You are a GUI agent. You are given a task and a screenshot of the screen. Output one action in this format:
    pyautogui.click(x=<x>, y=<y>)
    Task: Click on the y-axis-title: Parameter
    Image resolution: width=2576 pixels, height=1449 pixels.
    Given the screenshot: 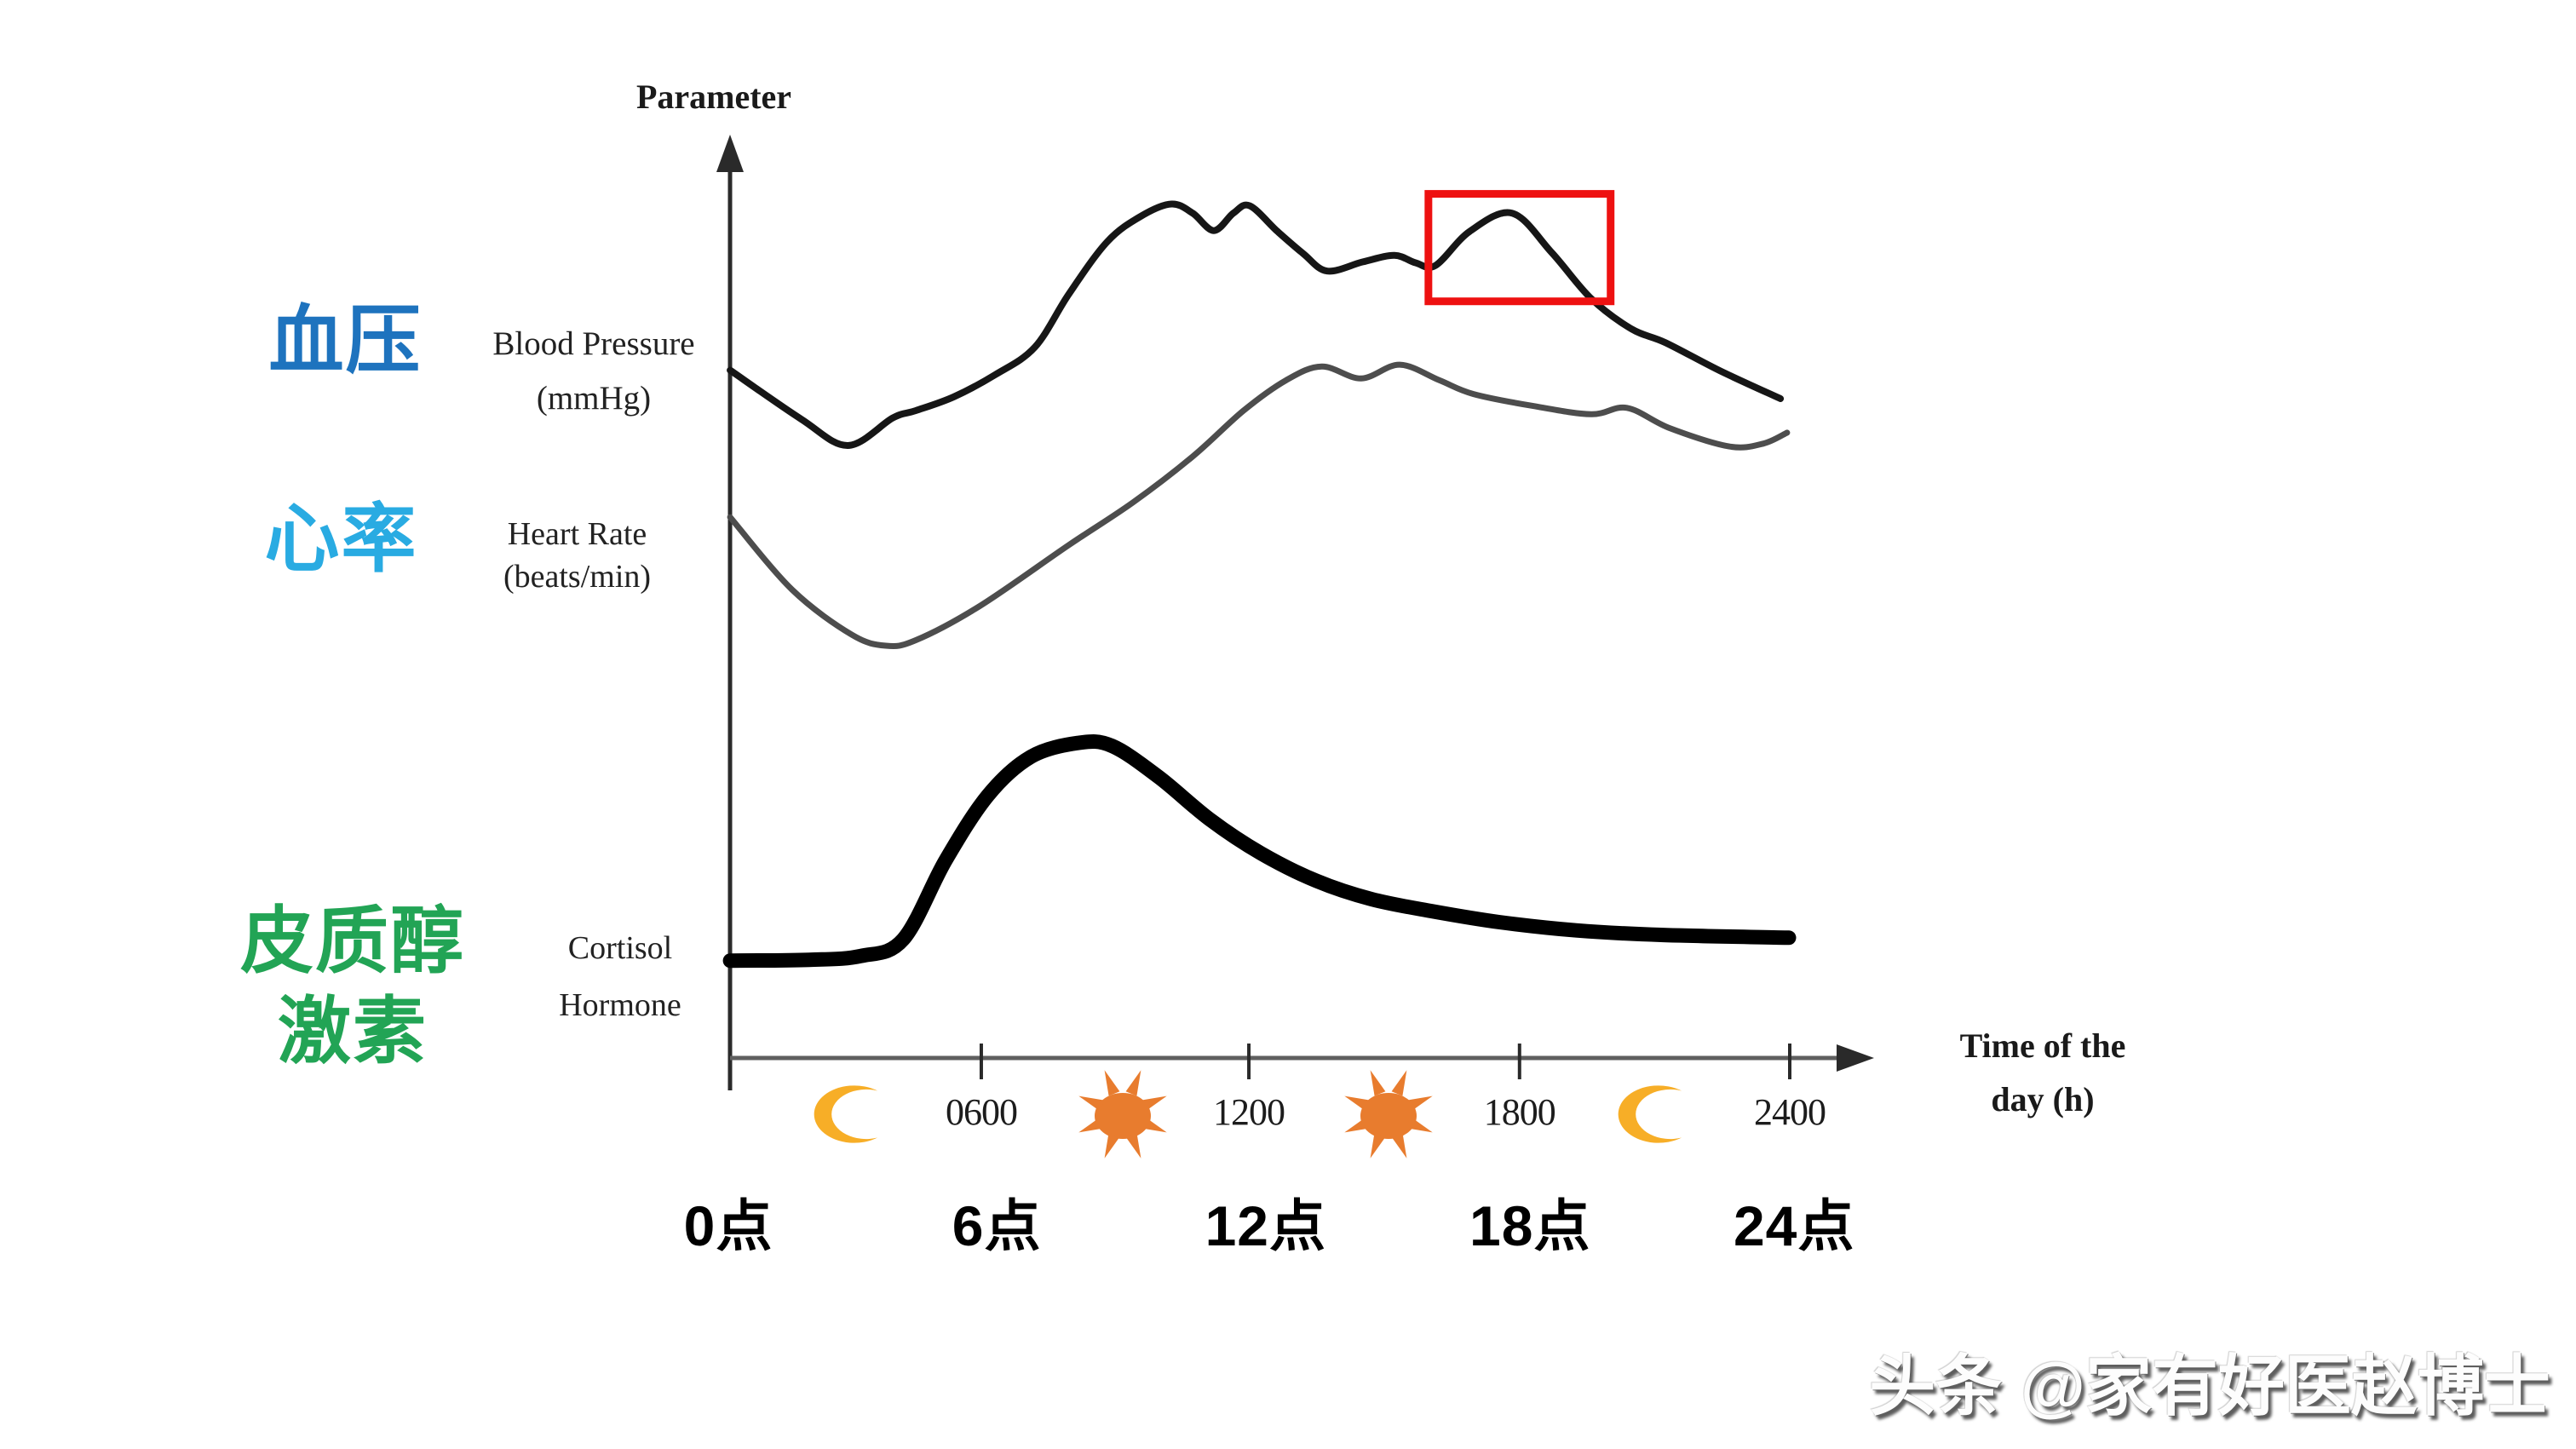 What is the action you would take?
    pyautogui.click(x=714, y=97)
    